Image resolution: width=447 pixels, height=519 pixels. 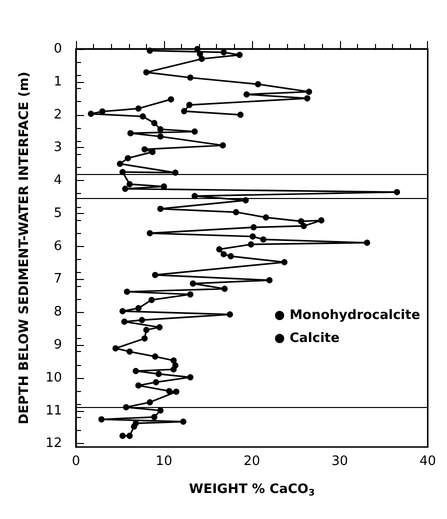 What do you see at coordinates (315, 338) in the screenshot?
I see `legend-label: Calcite` at bounding box center [315, 338].